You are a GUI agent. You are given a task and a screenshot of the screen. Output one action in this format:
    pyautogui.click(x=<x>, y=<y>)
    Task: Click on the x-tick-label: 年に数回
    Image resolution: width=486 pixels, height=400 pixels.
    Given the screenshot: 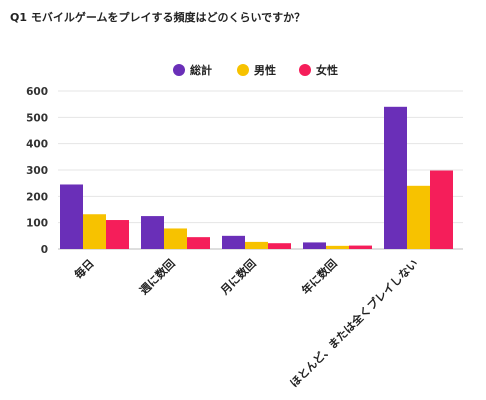 What is the action you would take?
    pyautogui.click(x=319, y=276)
    